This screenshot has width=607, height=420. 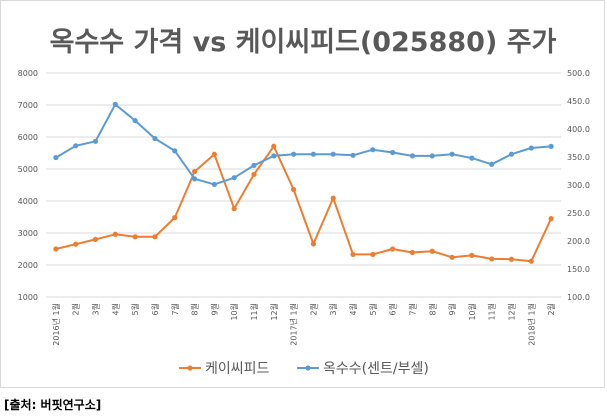 What do you see at coordinates (28, 73) in the screenshot?
I see `y-left-tick-label: 8000` at bounding box center [28, 73].